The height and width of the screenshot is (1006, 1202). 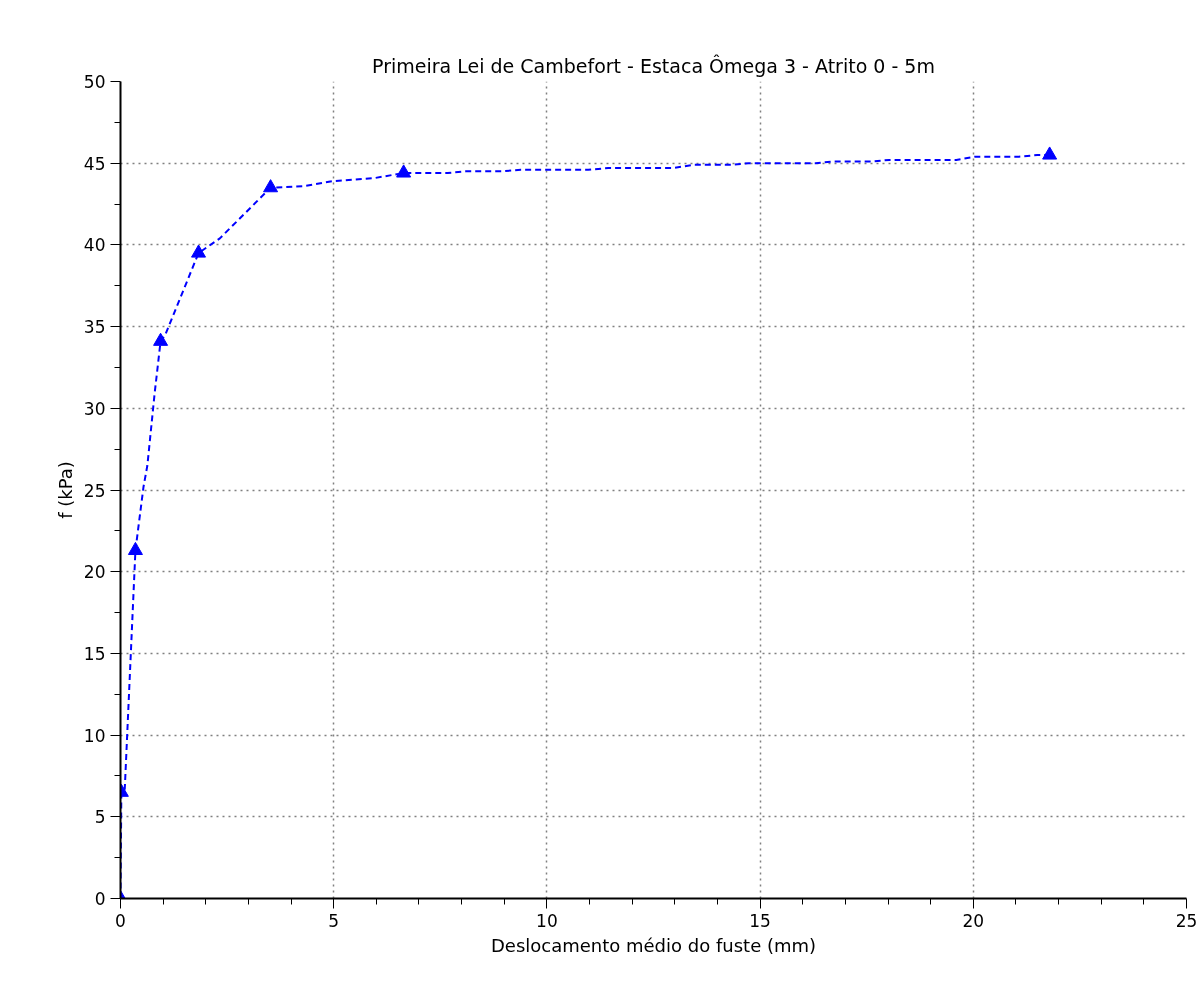 What do you see at coordinates (94, 572) in the screenshot?
I see `y-tick-label: 20` at bounding box center [94, 572].